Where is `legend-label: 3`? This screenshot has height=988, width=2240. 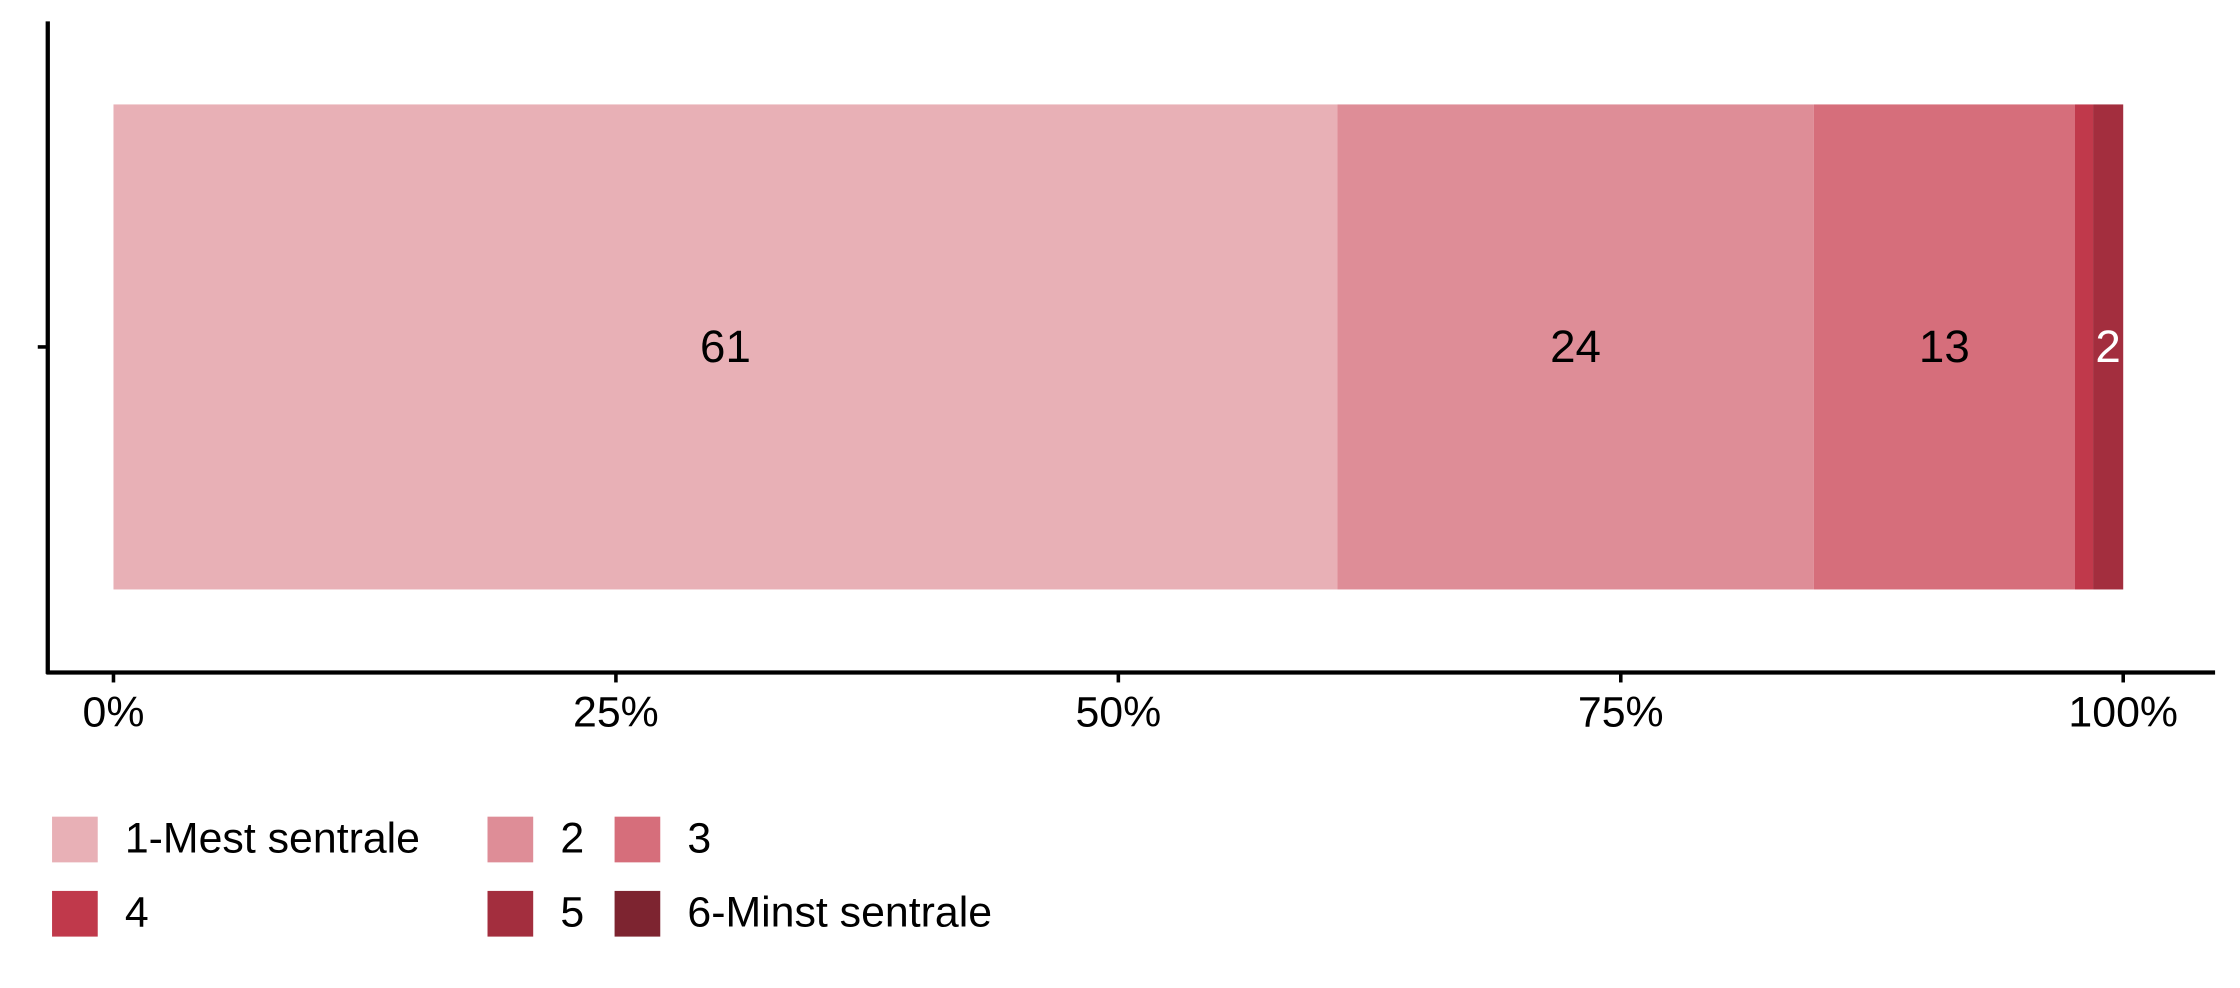
legend-label: 3 is located at coordinates (699, 838).